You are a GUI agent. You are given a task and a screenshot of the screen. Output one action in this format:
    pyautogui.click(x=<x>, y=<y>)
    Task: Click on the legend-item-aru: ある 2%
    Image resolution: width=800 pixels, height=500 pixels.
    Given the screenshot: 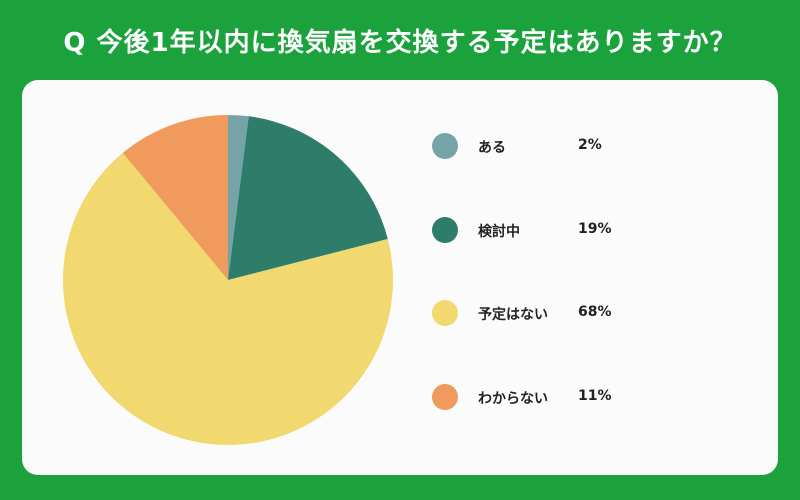 What is the action you would take?
    pyautogui.click(x=582, y=148)
    